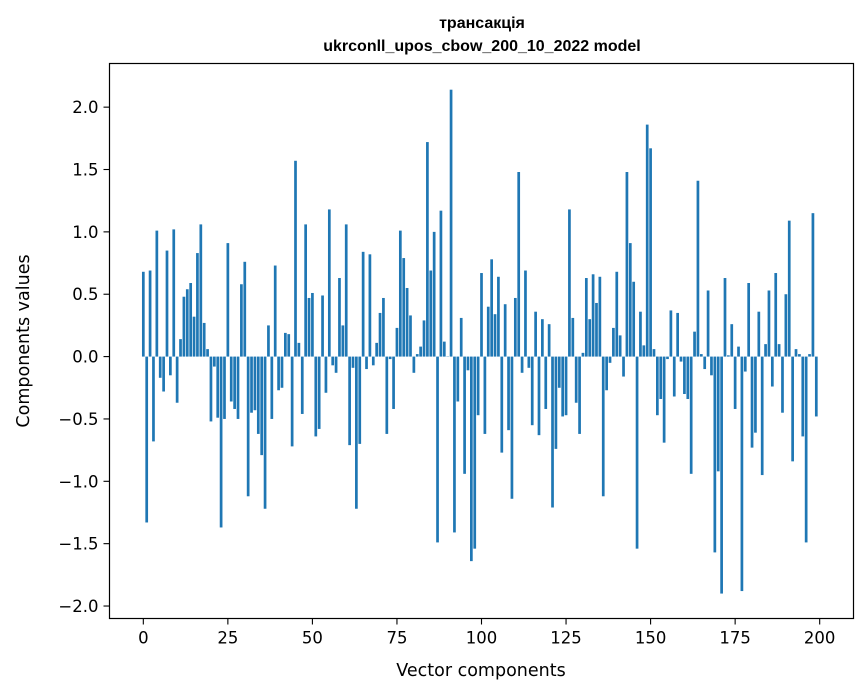  I want to click on x-tick-label: 125, so click(566, 638).